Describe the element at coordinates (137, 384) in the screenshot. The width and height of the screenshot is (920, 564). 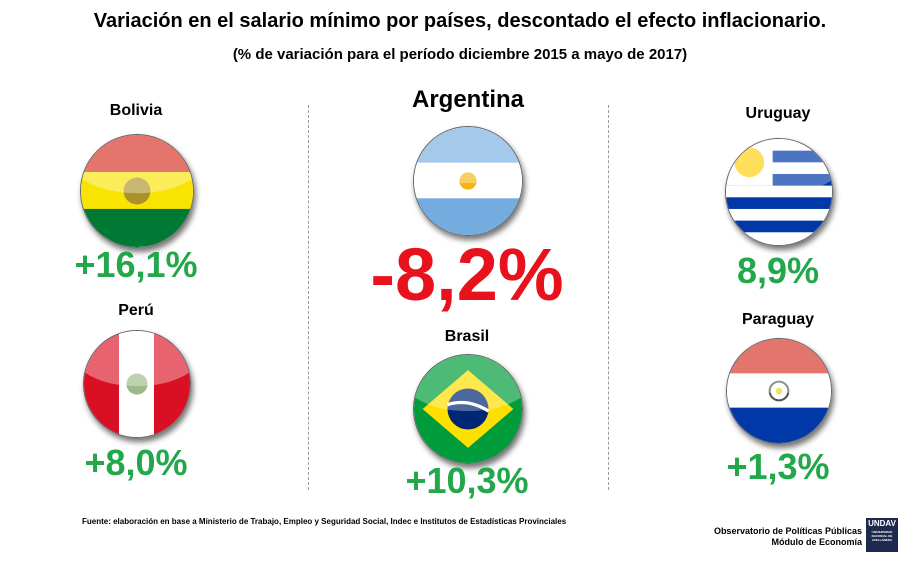
I see `peru-flag-icon` at that location.